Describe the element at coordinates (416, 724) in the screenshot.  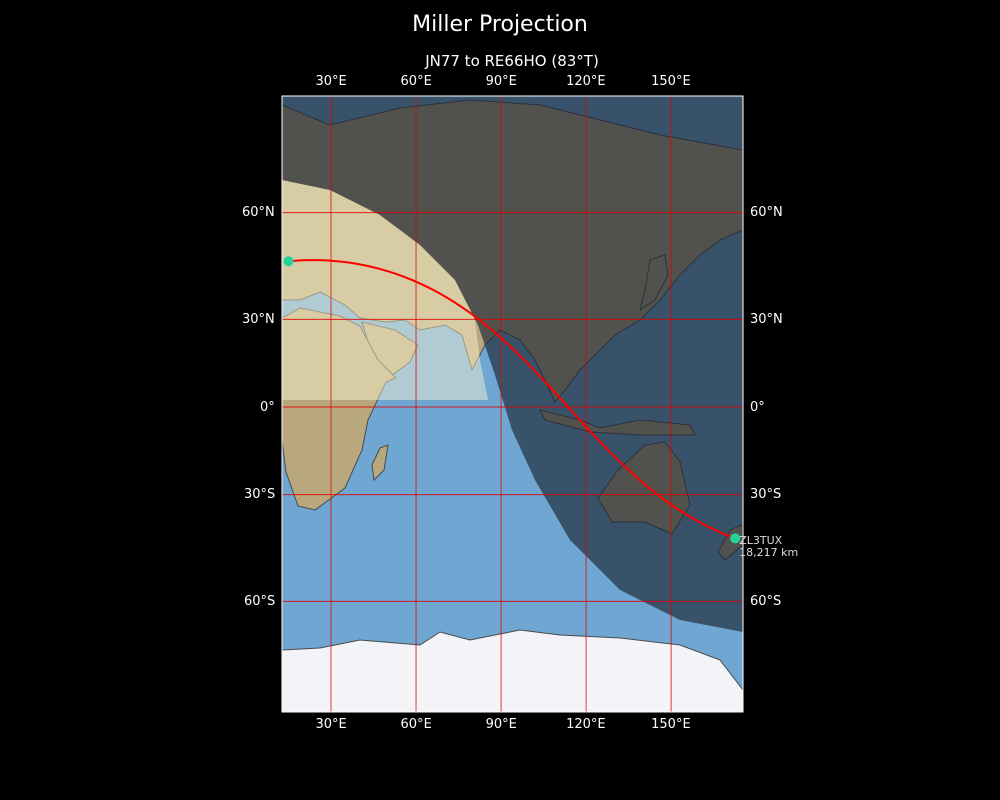
I see `lon-tick-label-bottom: 60°E` at that location.